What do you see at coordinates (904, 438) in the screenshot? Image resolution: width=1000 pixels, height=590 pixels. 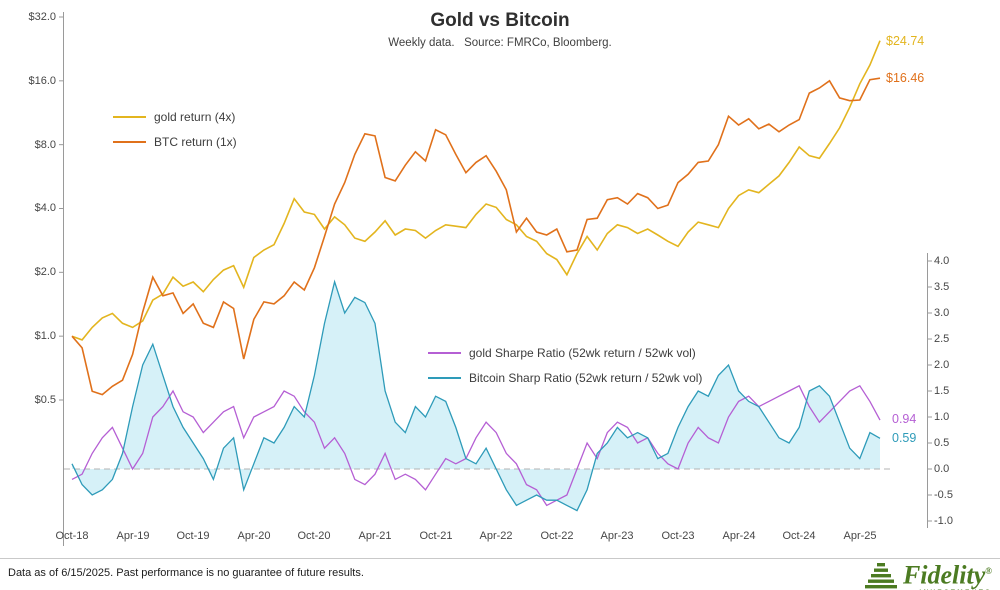 I see `btc-sharpe-end-label: 0.59` at bounding box center [904, 438].